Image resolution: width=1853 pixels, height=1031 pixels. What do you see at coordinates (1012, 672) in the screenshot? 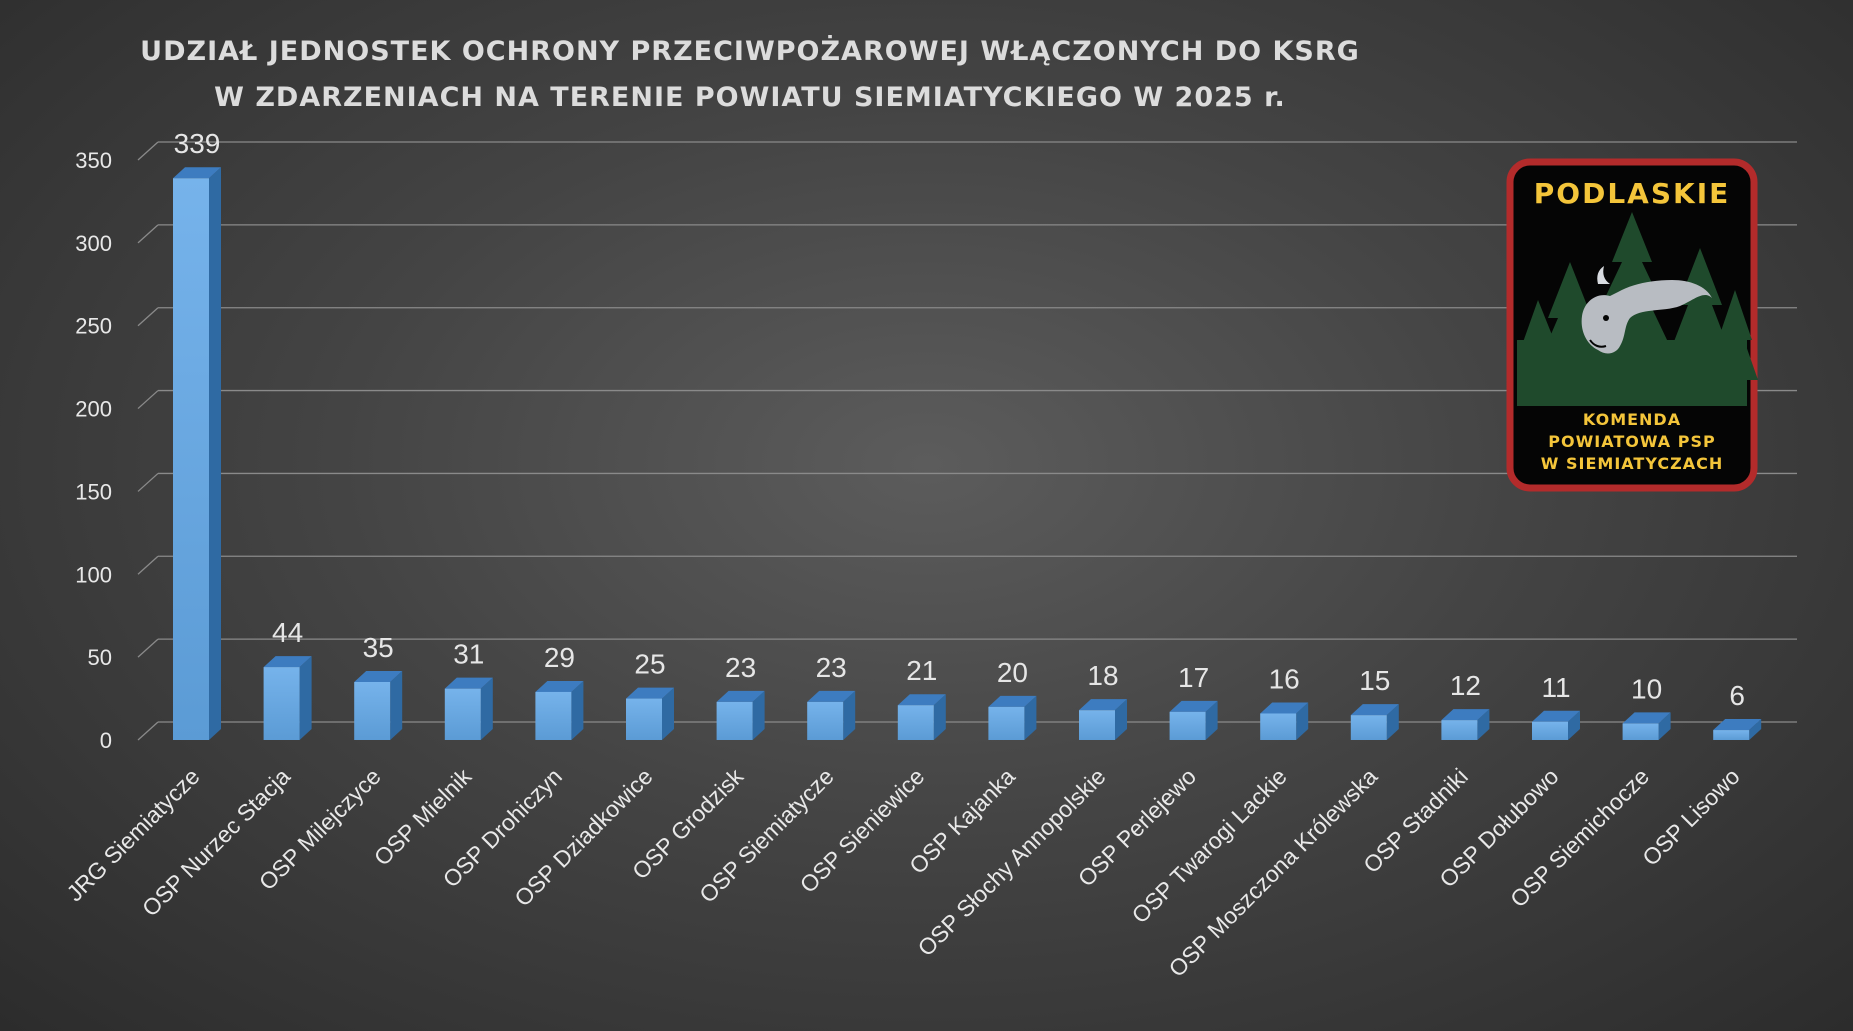
I see `data-label: 20` at bounding box center [1012, 672].